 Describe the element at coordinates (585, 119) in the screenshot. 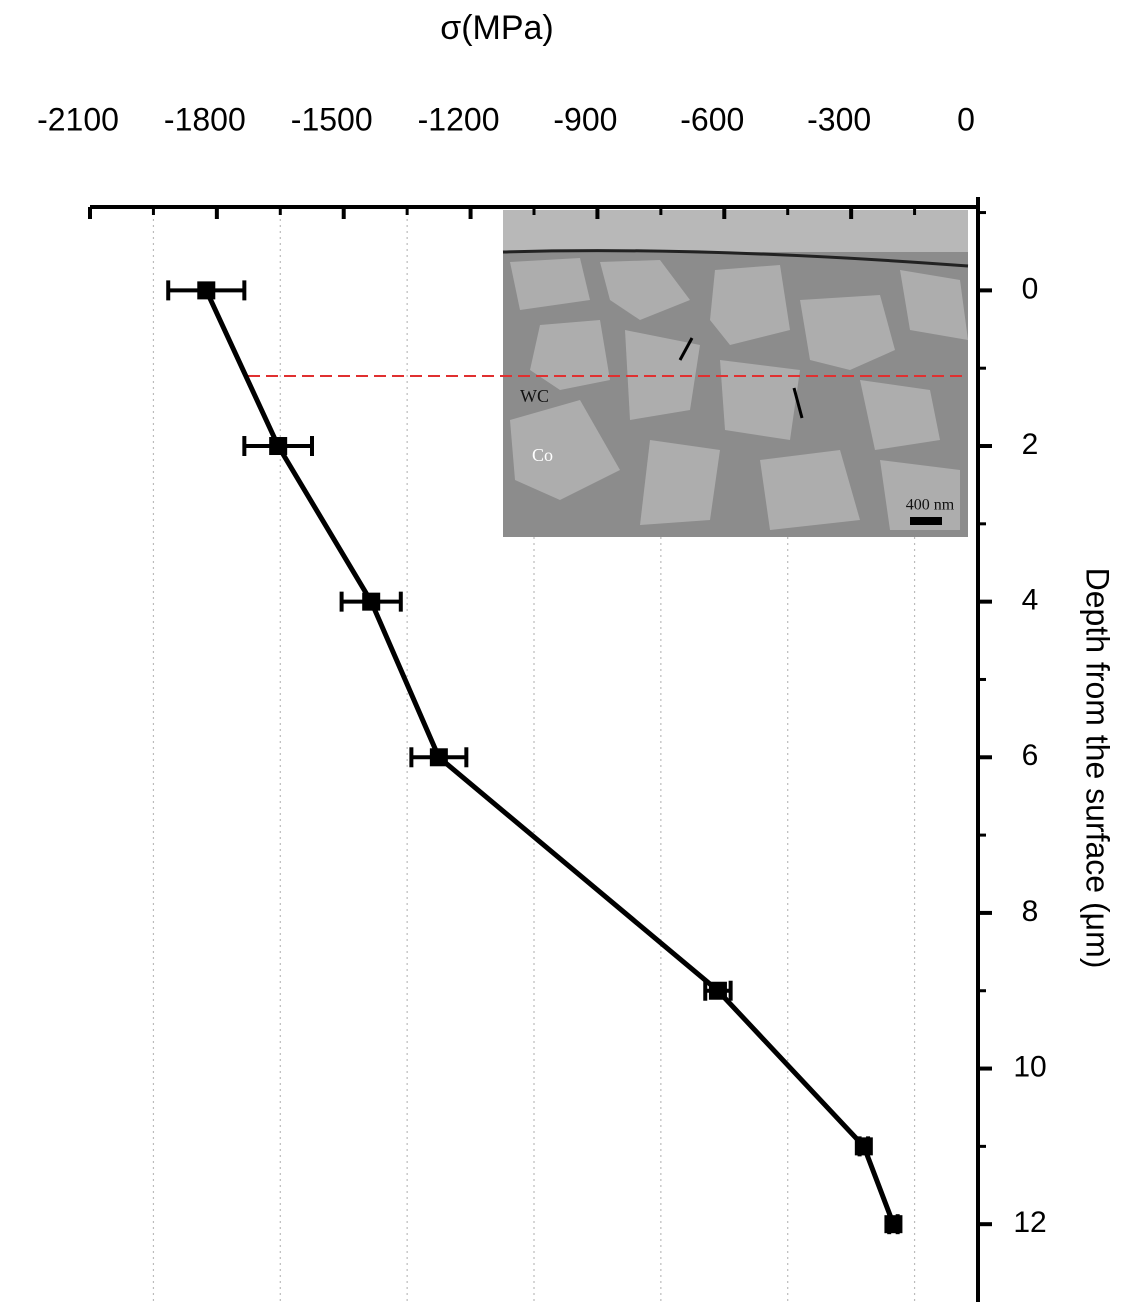

I see `y-tick-label: -900` at that location.